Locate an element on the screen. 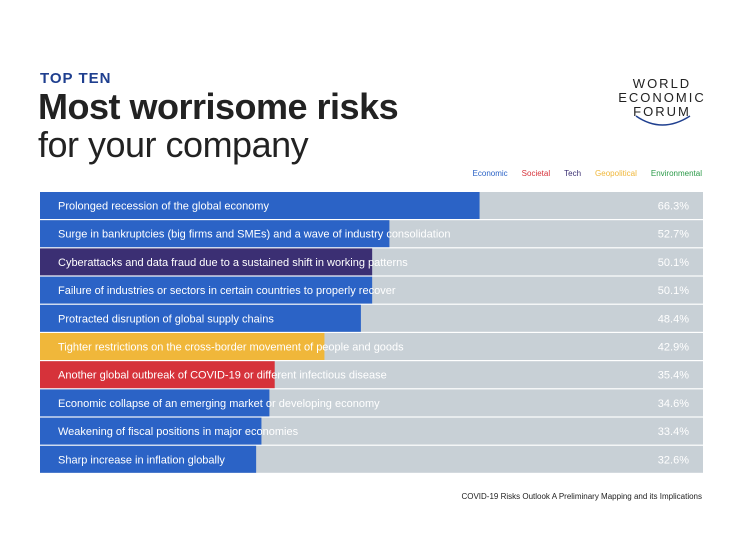 This screenshot has width=742, height=557. bar-value-label: 52.7% is located at coordinates (673, 235).